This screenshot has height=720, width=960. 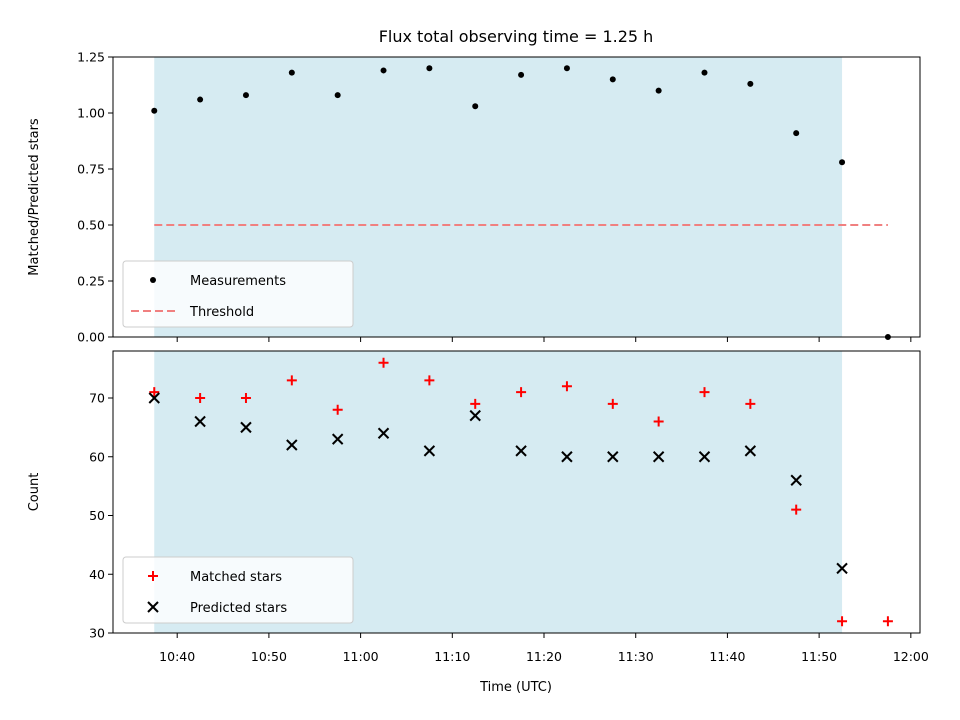 What do you see at coordinates (515, 687) in the screenshot?
I see `x-axis-label: Time (UTC)` at bounding box center [515, 687].